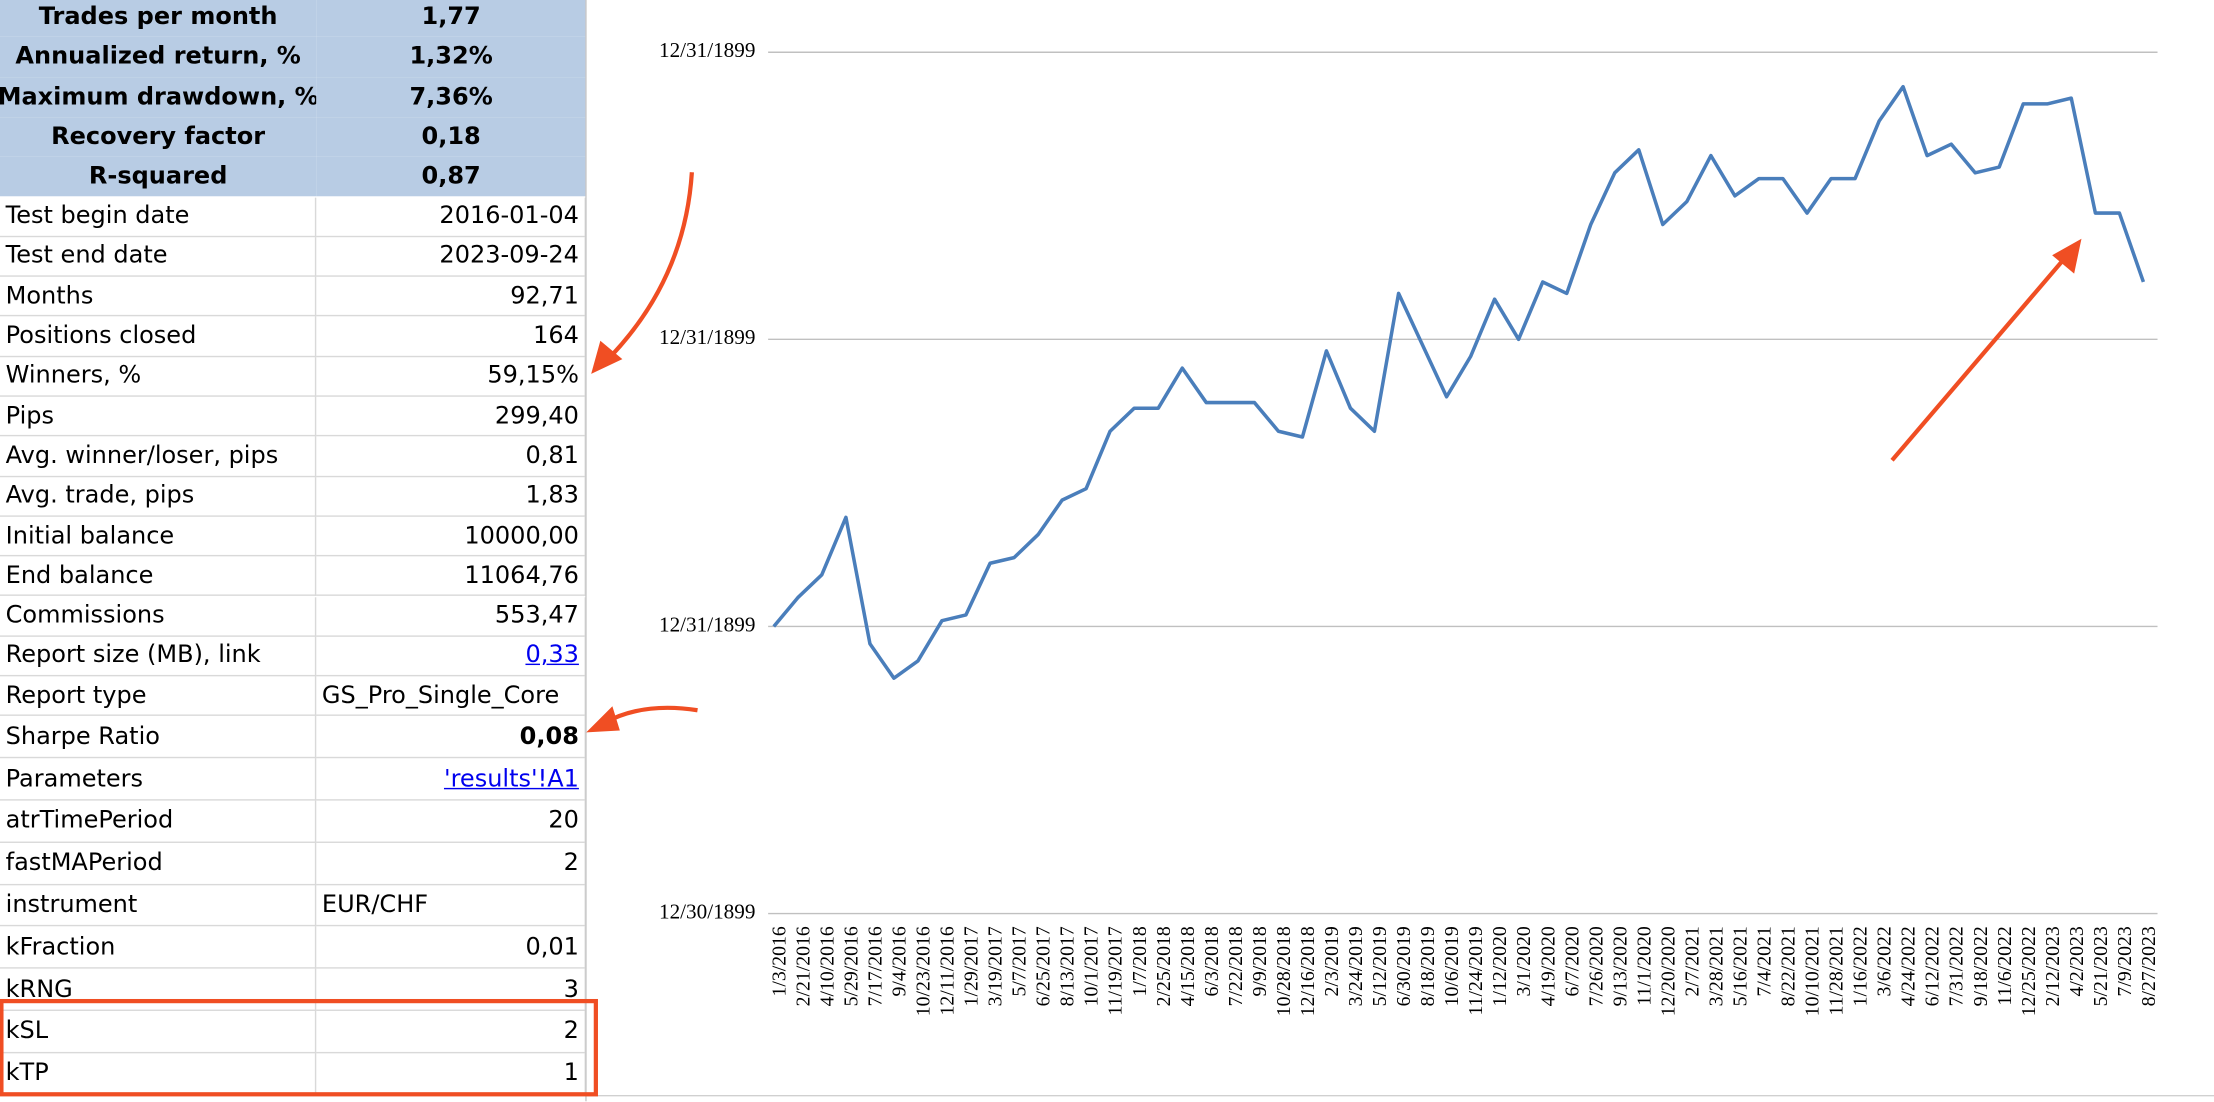 Image resolution: width=2214 pixels, height=1102 pixels. What do you see at coordinates (158, 947) in the screenshot?
I see `row-label: kFraction` at bounding box center [158, 947].